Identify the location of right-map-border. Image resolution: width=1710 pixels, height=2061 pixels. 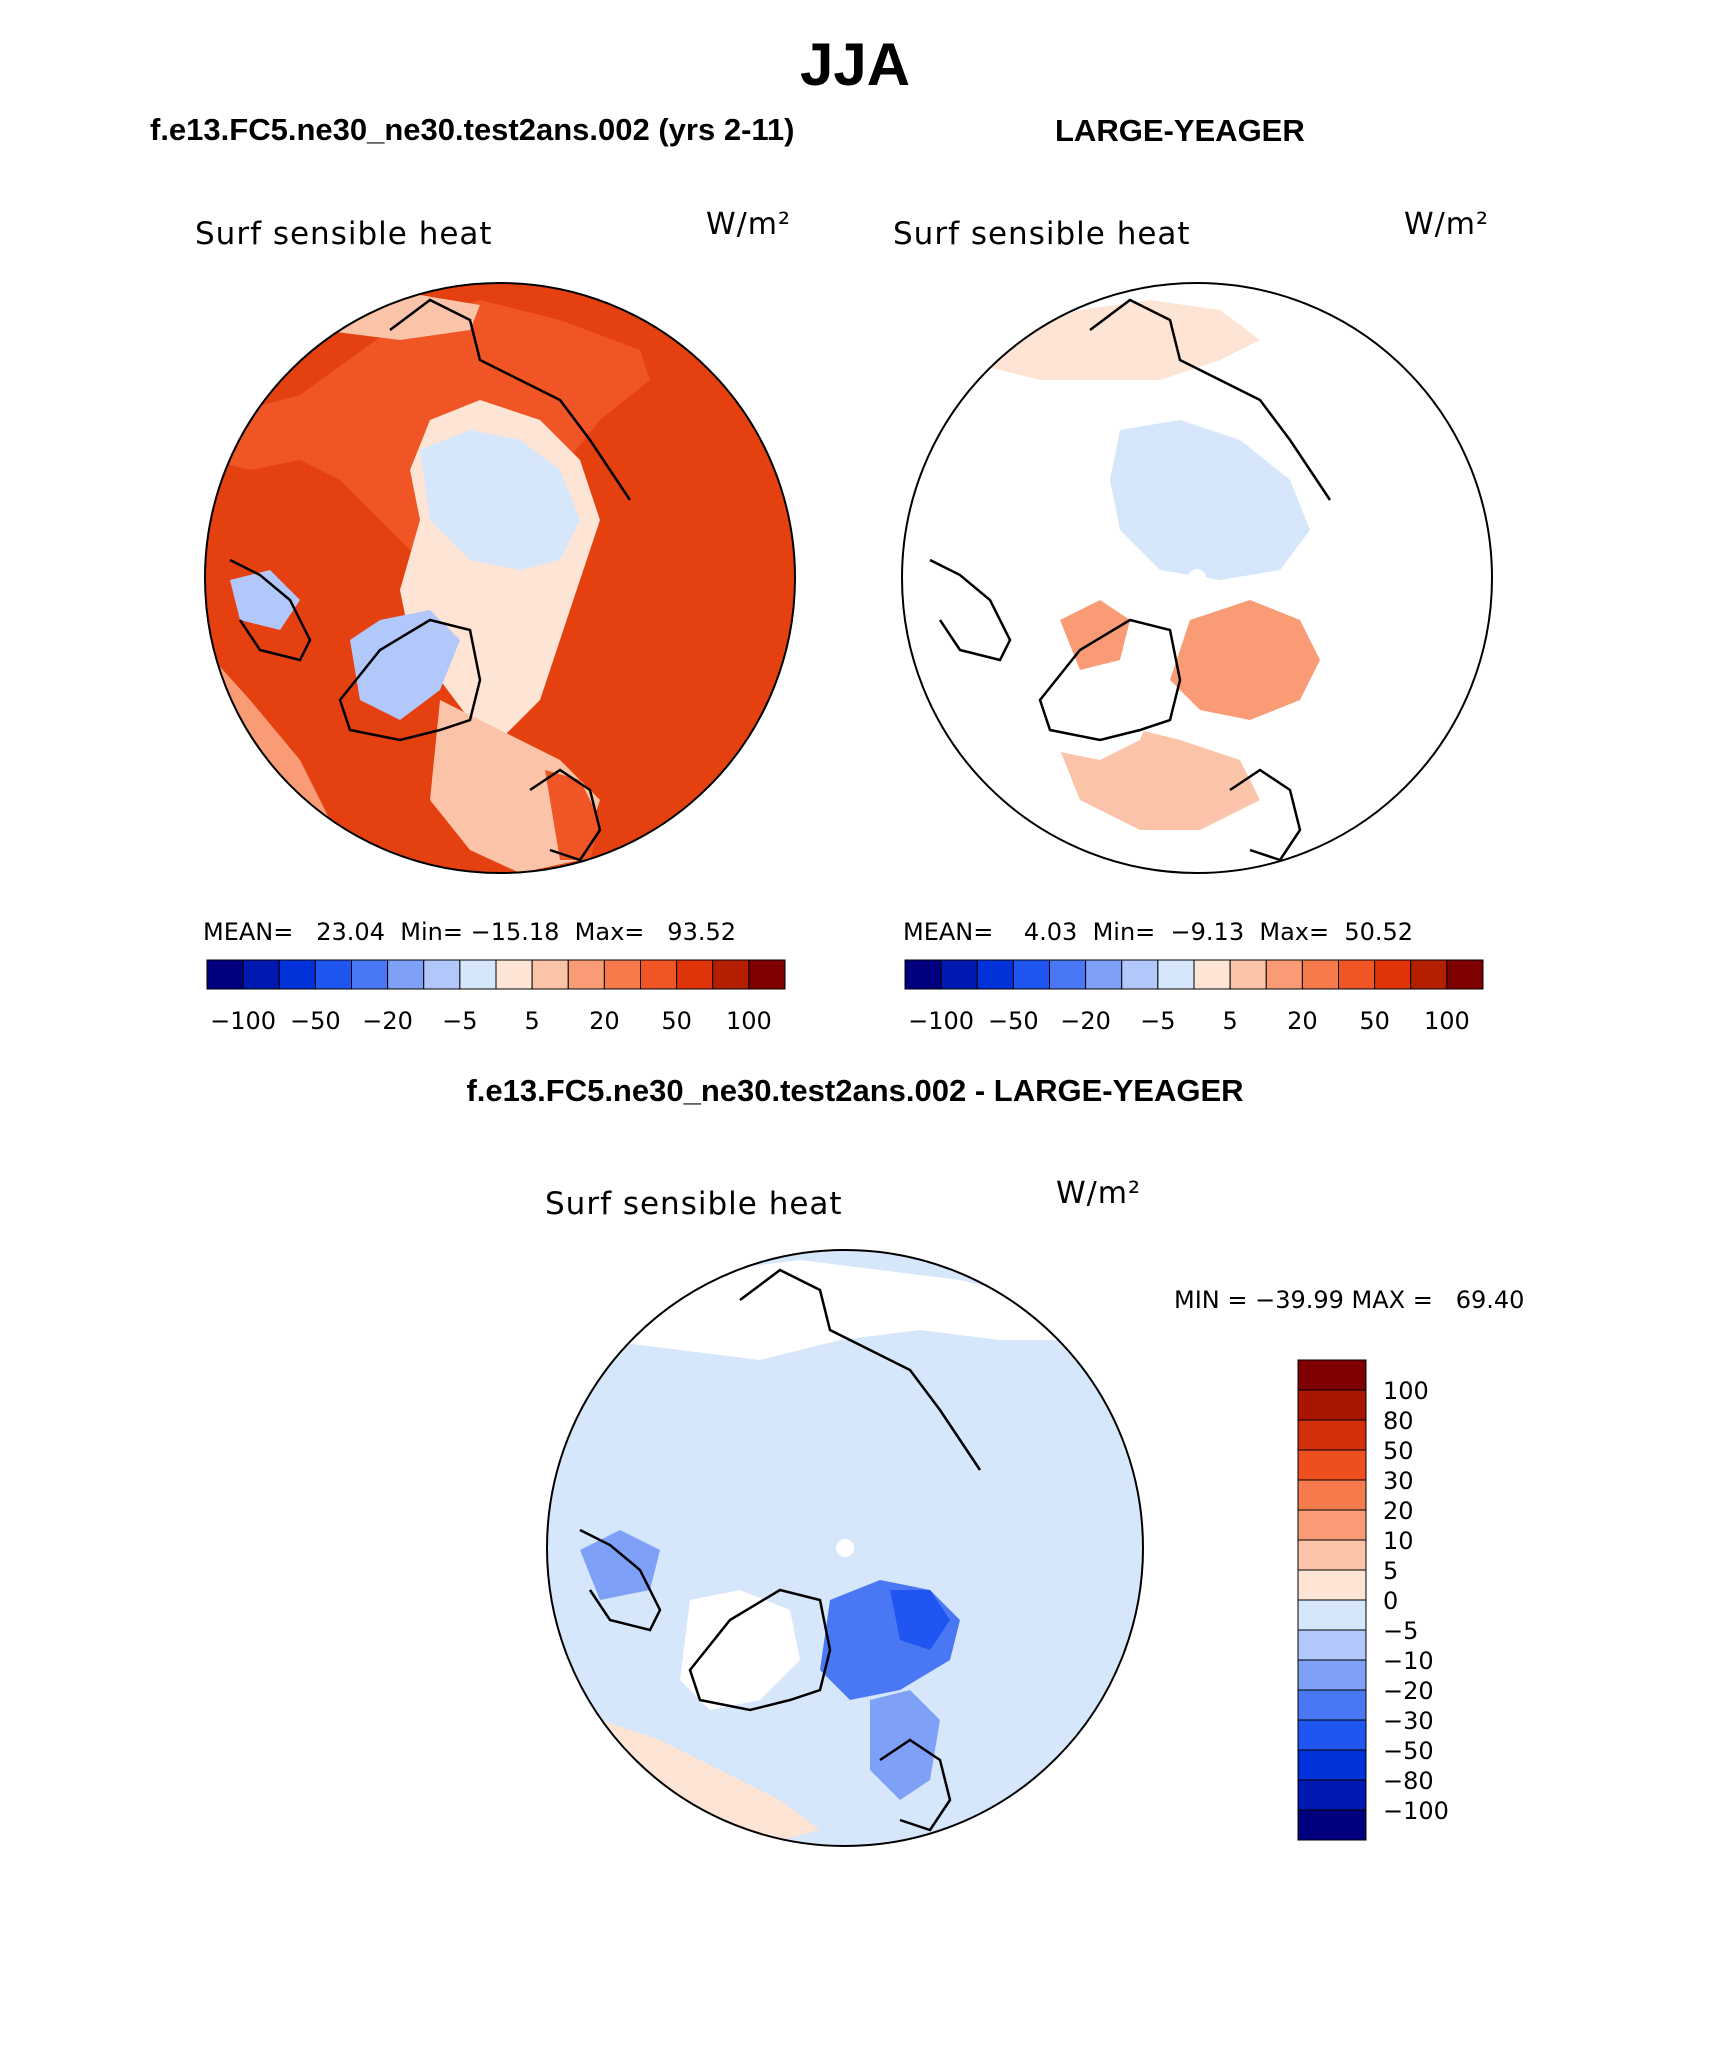
(1197, 578).